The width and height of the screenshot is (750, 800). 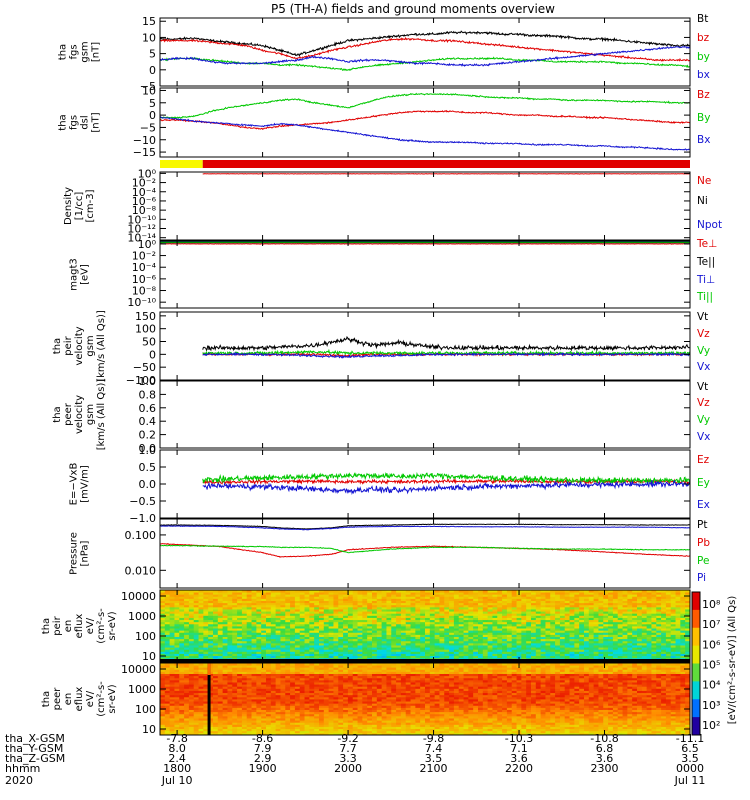 What do you see at coordinates (144, 291) in the screenshot?
I see `y-tick-label: 10⁻⁸` at bounding box center [144, 291].